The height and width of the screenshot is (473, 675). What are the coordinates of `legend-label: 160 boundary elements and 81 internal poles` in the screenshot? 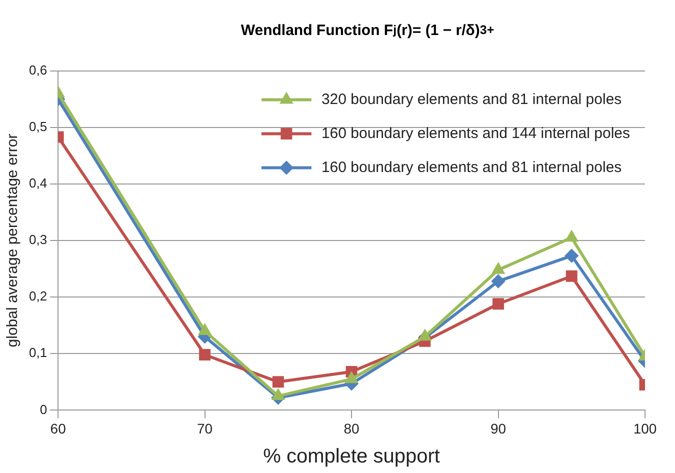 It's located at (471, 167).